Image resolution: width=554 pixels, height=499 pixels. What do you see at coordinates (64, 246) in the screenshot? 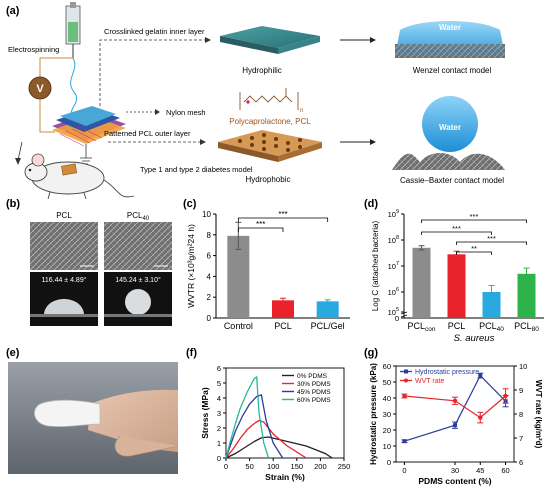
I see `pcl-sem-image` at bounding box center [64, 246].